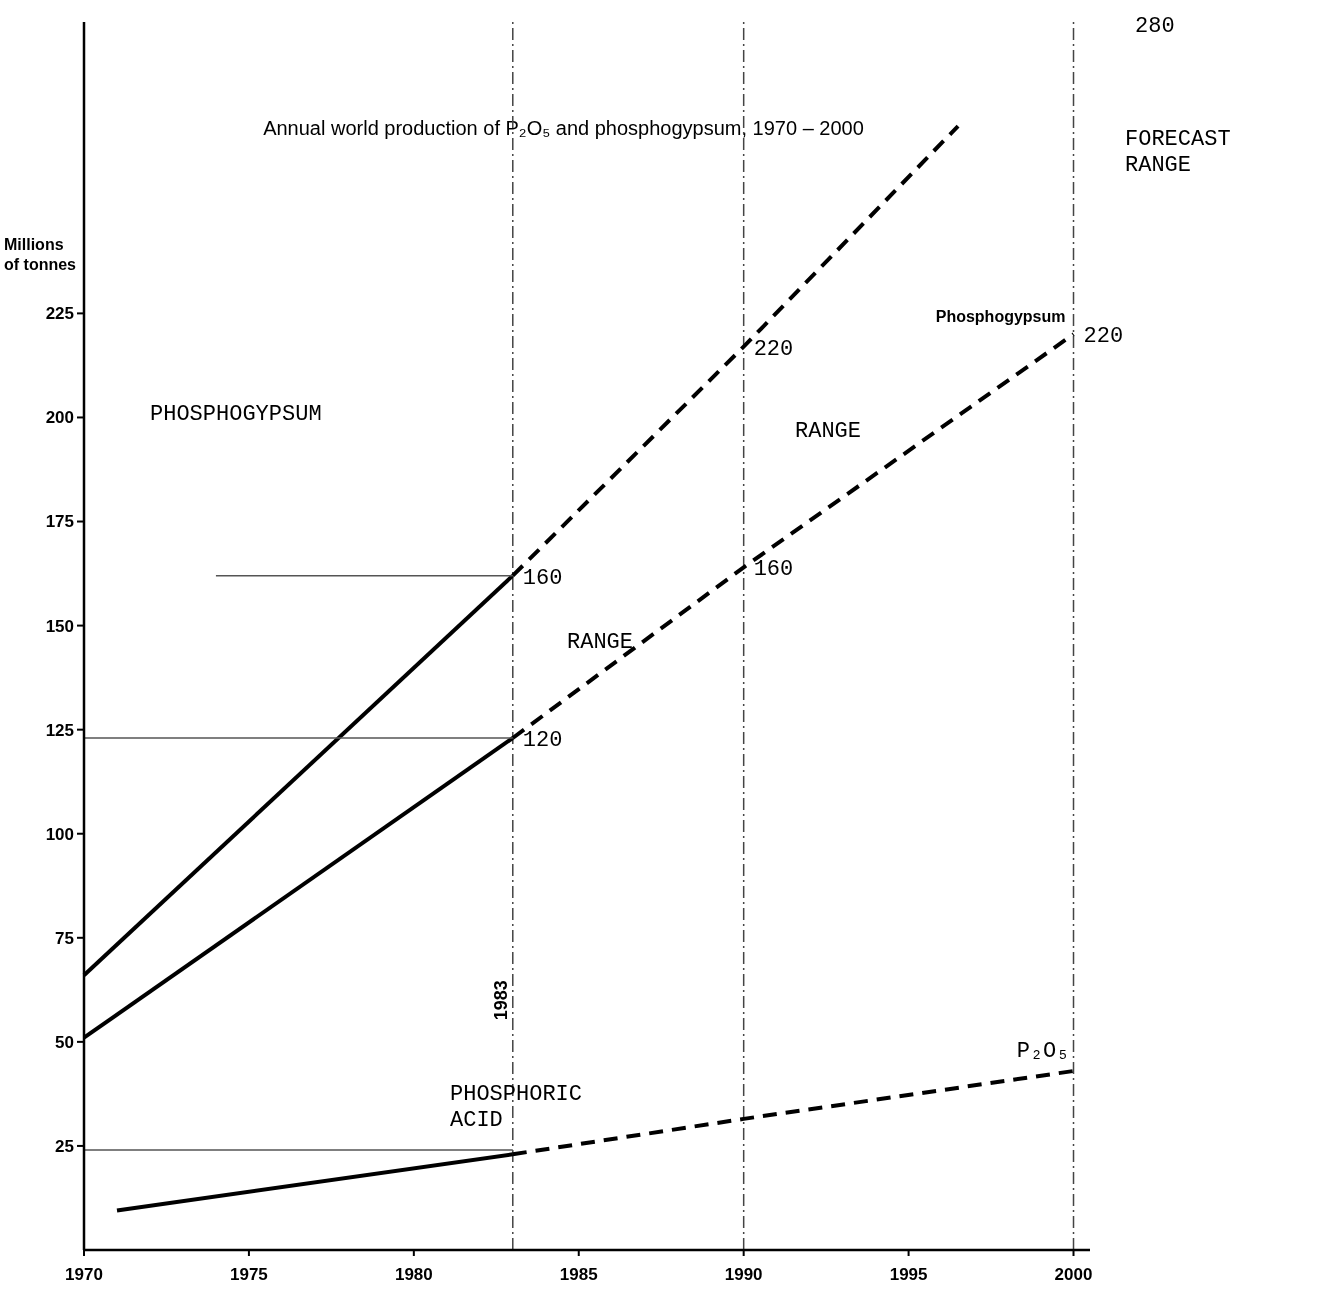 The height and width of the screenshot is (1300, 1327). I want to click on annotation: P₂O₅, so click(1043, 1051).